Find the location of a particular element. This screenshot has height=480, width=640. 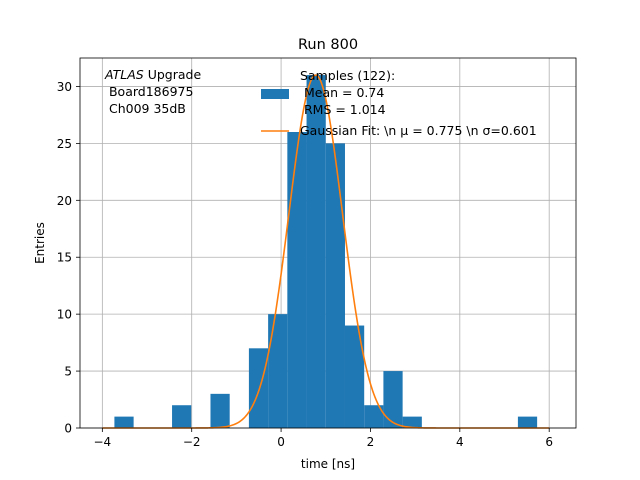

y-tick-label: 15 is located at coordinates (64, 258).